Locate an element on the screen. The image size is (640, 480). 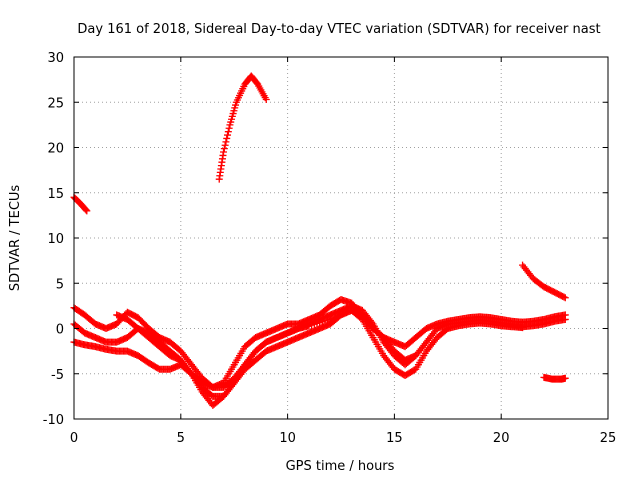
y-tick-label: 30 is located at coordinates (55, 58).